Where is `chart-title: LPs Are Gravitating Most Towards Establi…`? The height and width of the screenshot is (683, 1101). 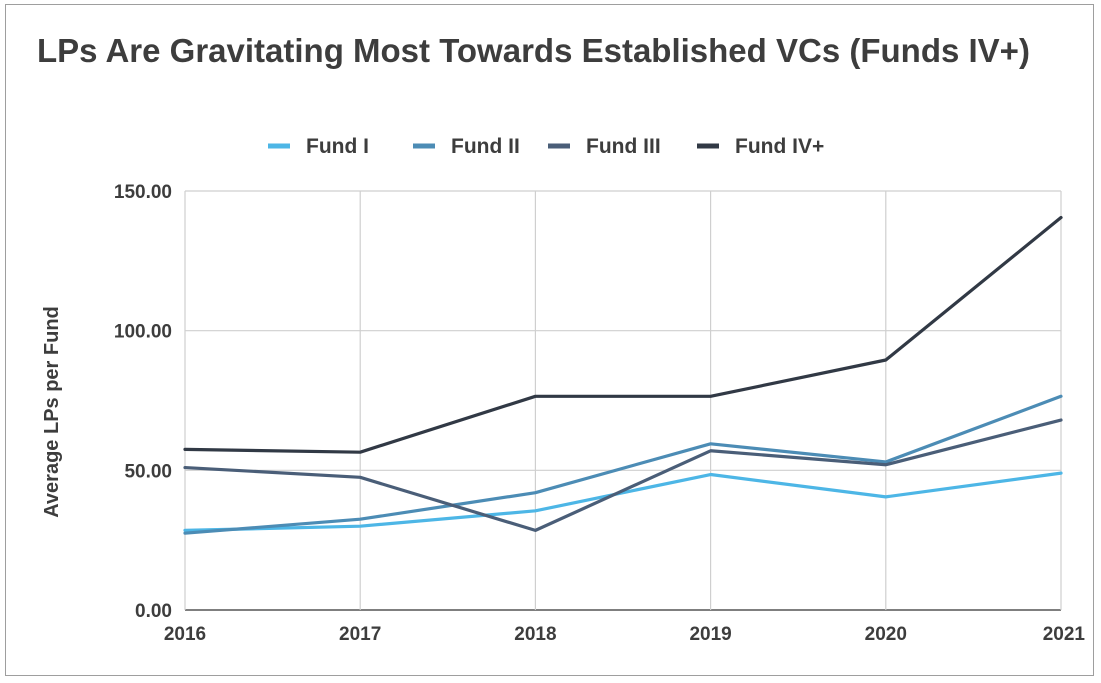
chart-title: LPs Are Gravitating Most Towards Establi… is located at coordinates (533, 50).